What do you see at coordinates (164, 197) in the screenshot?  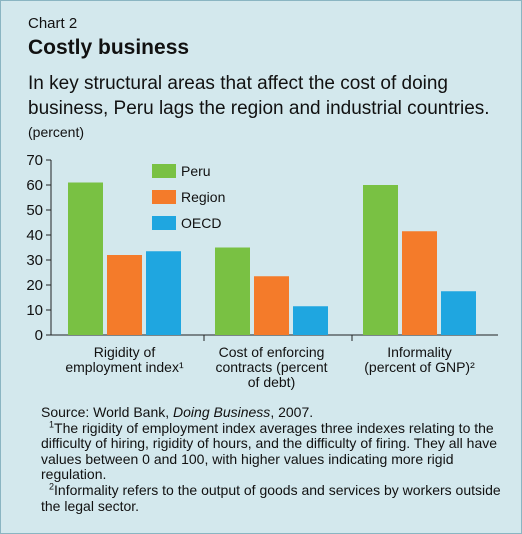 I see `legend-swatch-region` at bounding box center [164, 197].